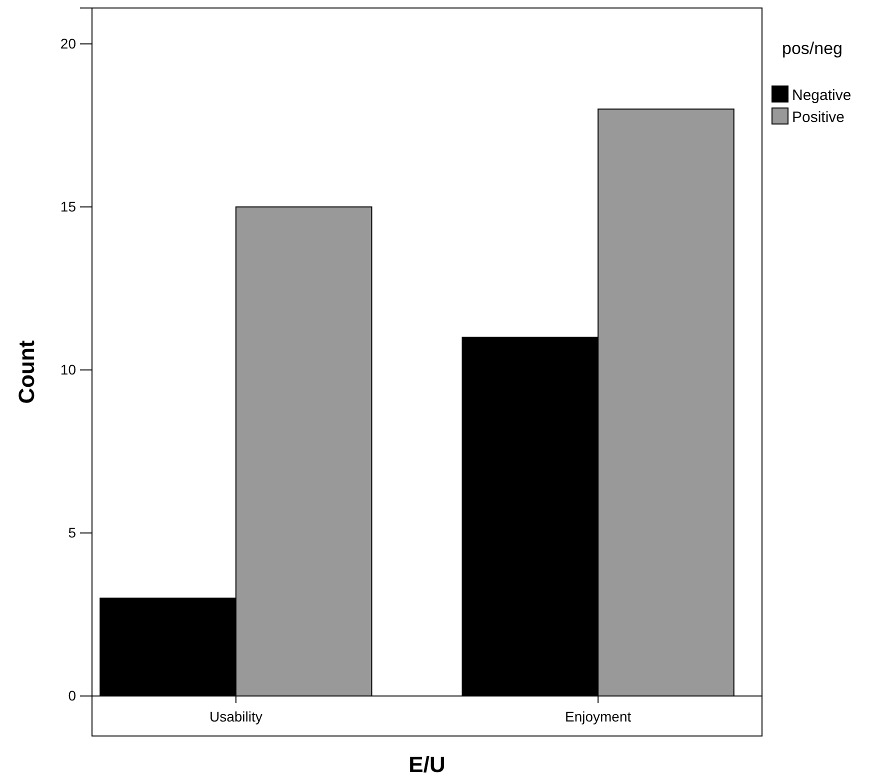 This screenshot has height=780, width=877. What do you see at coordinates (26, 372) in the screenshot?
I see `y-axis-title: Count` at bounding box center [26, 372].